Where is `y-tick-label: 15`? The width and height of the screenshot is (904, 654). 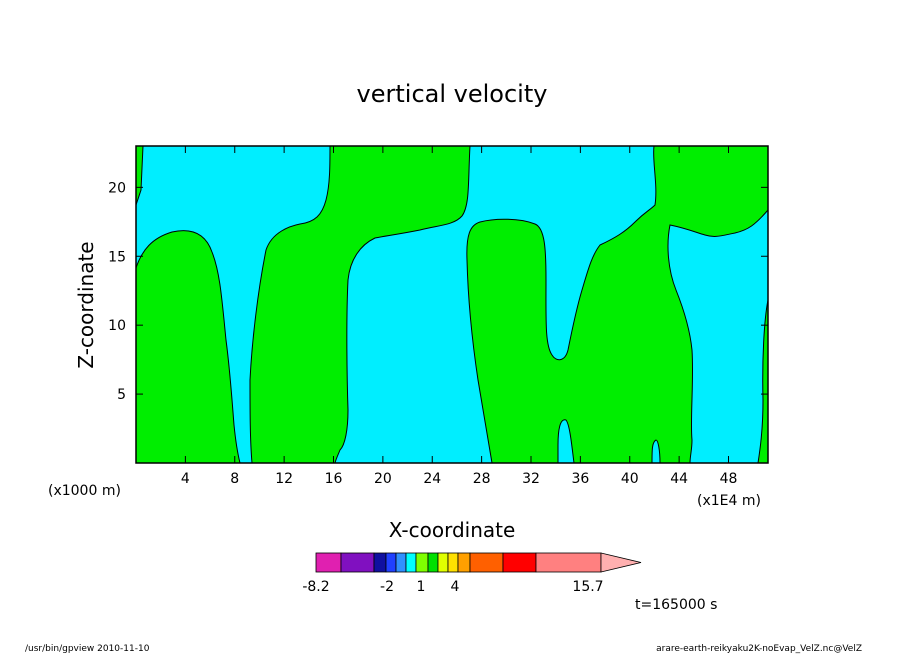
y-tick-label: 15 is located at coordinates (117, 257).